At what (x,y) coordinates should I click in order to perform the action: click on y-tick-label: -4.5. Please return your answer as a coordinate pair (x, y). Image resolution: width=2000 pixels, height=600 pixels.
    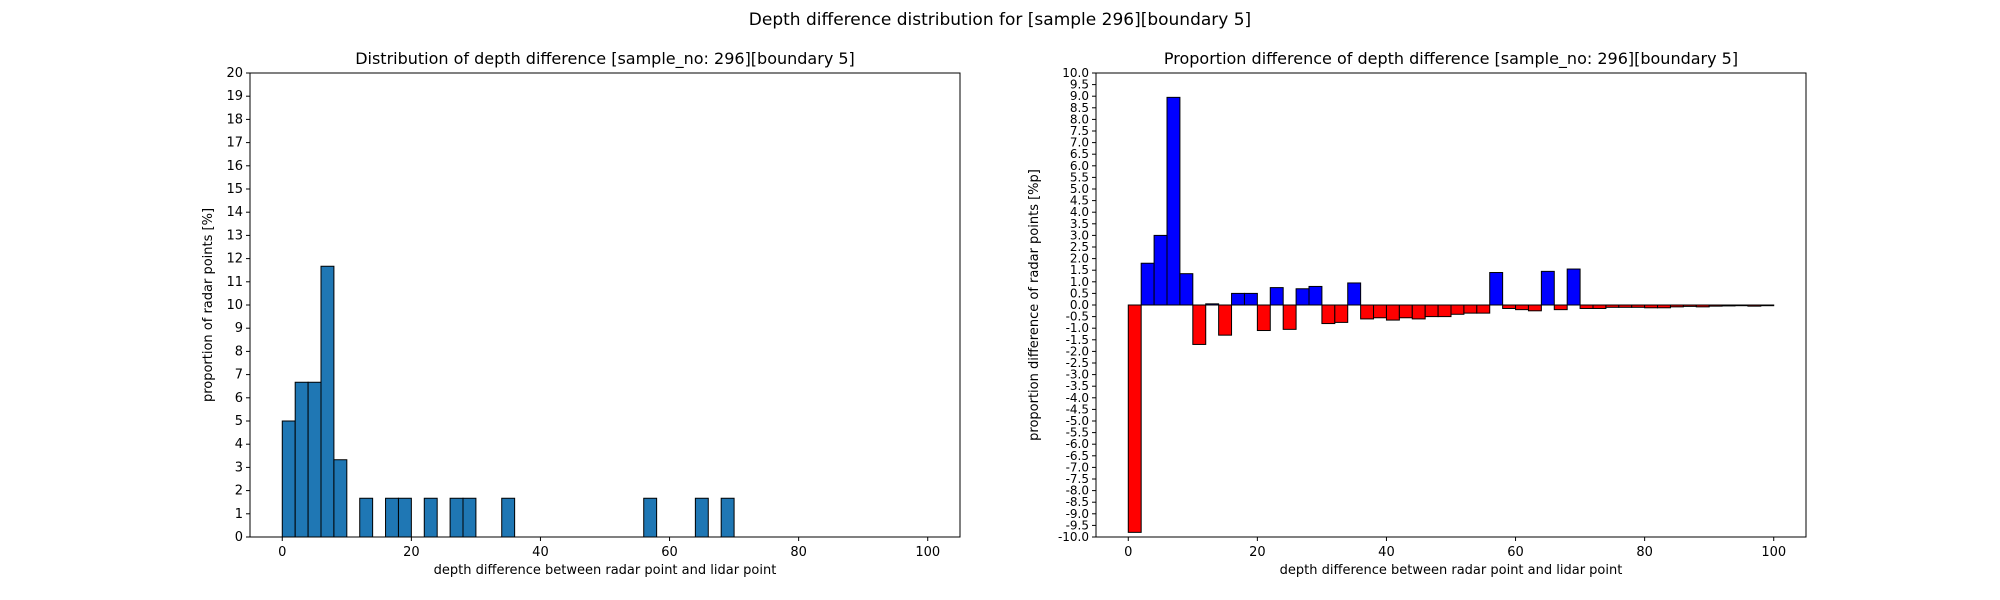
    Looking at the image, I should click on (1077, 409).